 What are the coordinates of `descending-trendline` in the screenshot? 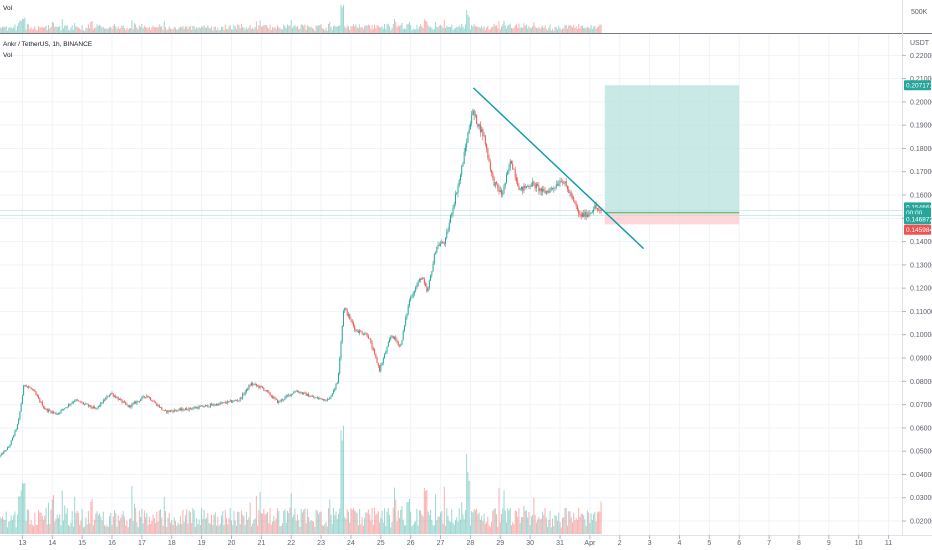 It's located at (558, 168).